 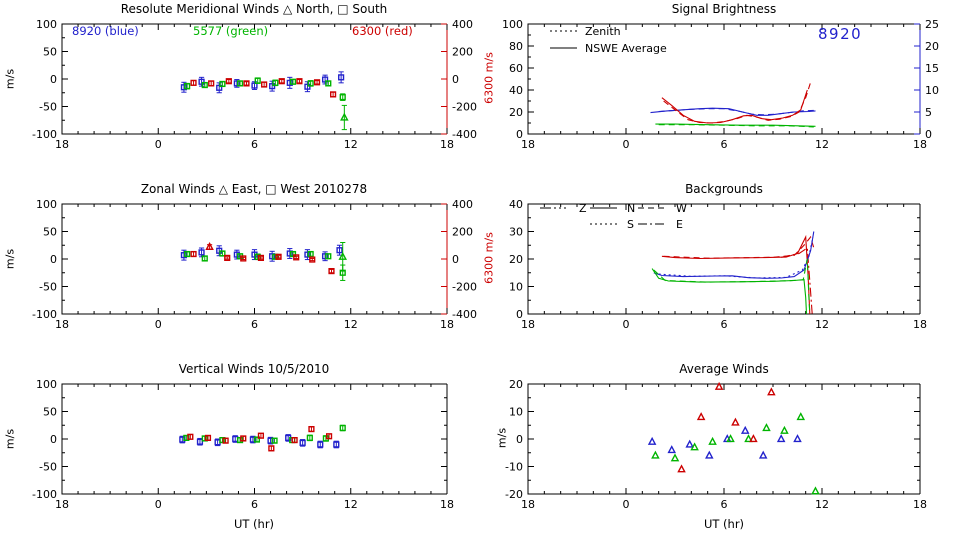 What do you see at coordinates (10, 259) in the screenshot?
I see `y-axis-label-zonal: m/s` at bounding box center [10, 259].